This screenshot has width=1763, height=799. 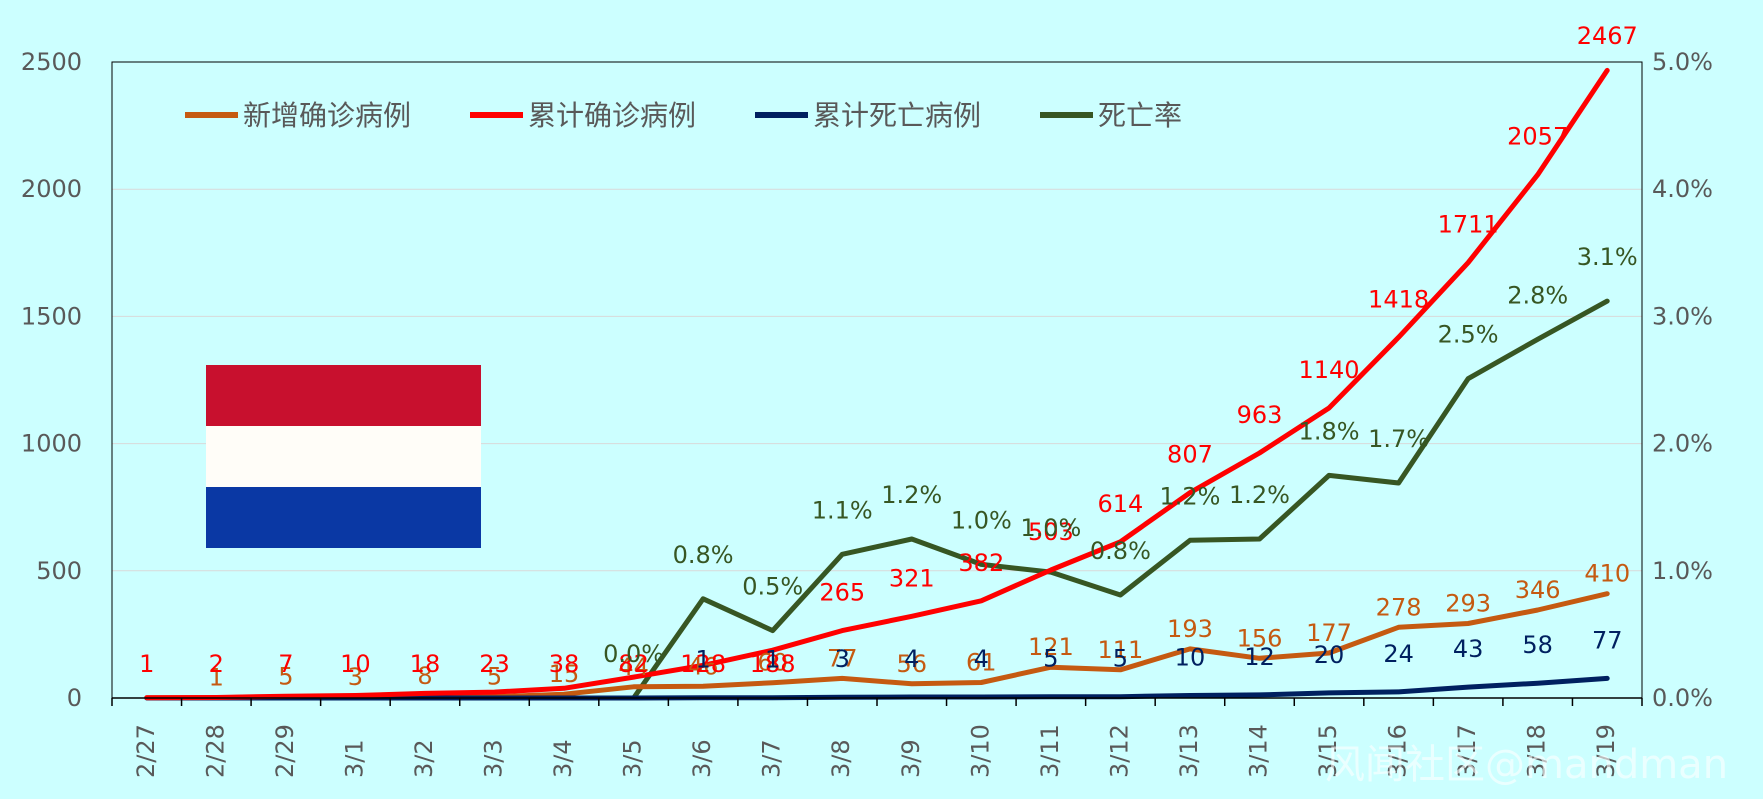 What do you see at coordinates (343, 517) in the screenshot?
I see `flag-blue-stripe` at bounding box center [343, 517].